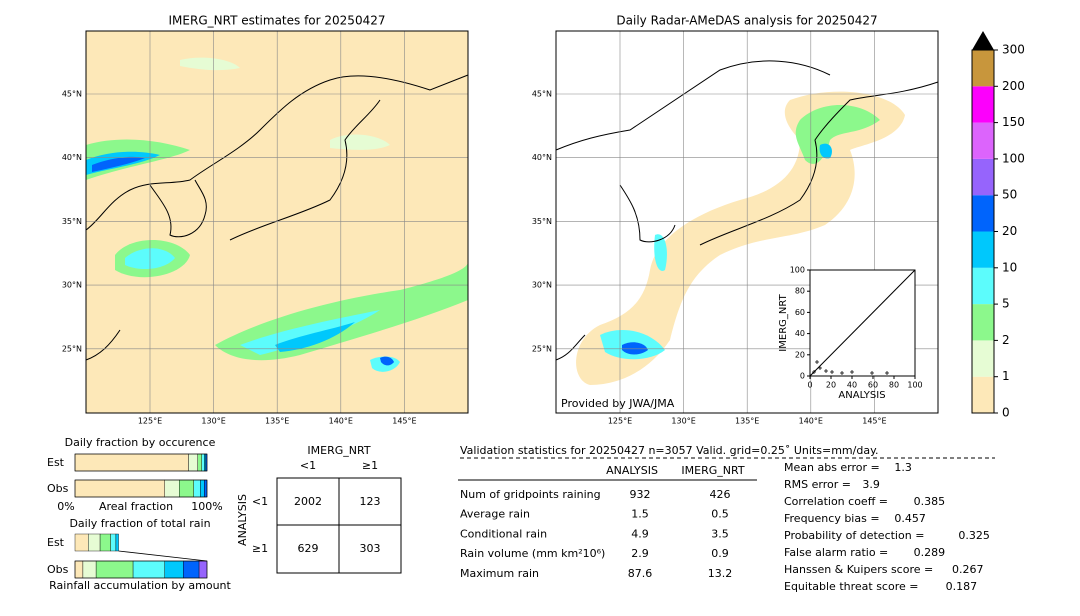 The width and height of the screenshot is (1080, 616). I want to click on colorbar-label: 10, so click(1009, 267).